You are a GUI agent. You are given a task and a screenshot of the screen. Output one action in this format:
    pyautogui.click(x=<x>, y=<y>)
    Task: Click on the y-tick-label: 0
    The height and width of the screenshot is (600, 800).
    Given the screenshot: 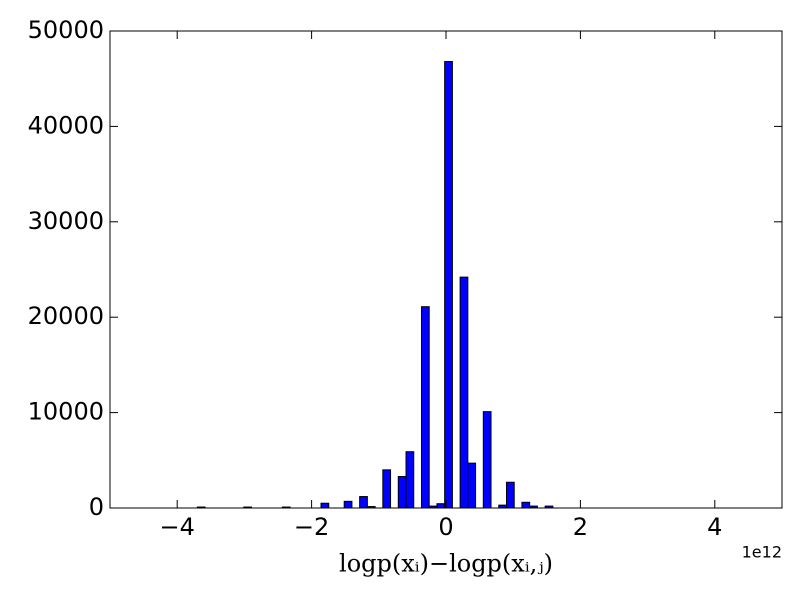 What is the action you would take?
    pyautogui.click(x=96, y=507)
    